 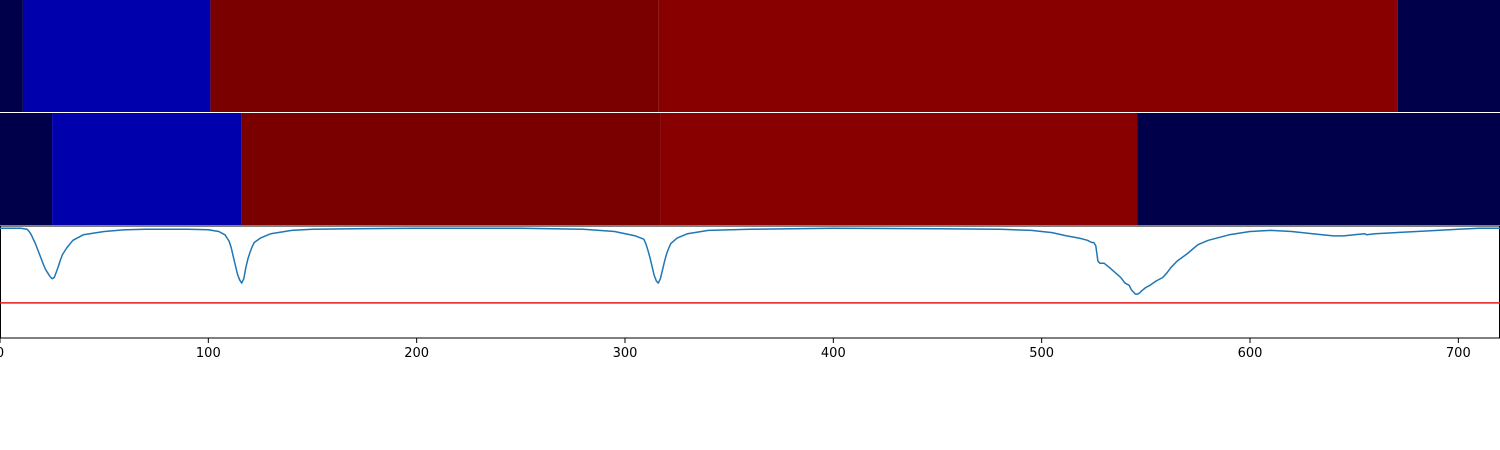 I want to click on x-tick-label-500: 500, so click(x=1041, y=353).